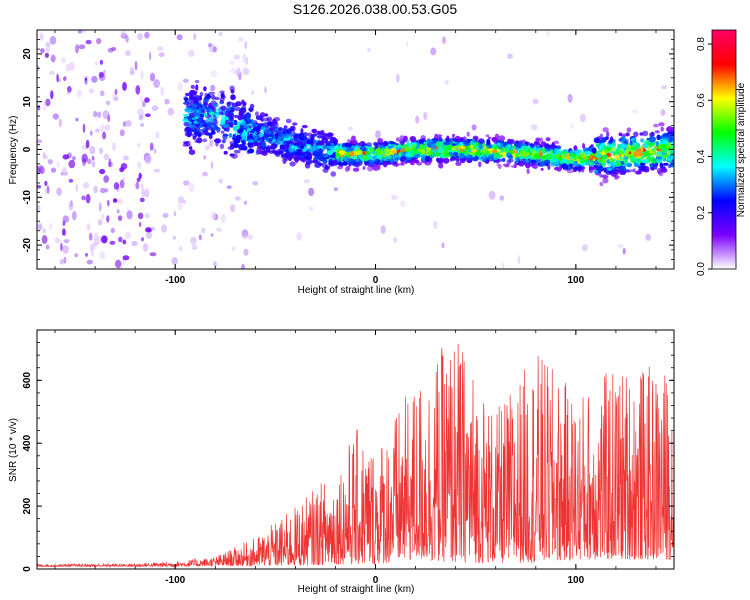 The height and width of the screenshot is (600, 750). Describe the element at coordinates (27, 505) in the screenshot. I see `y-tick-label: 200` at that location.